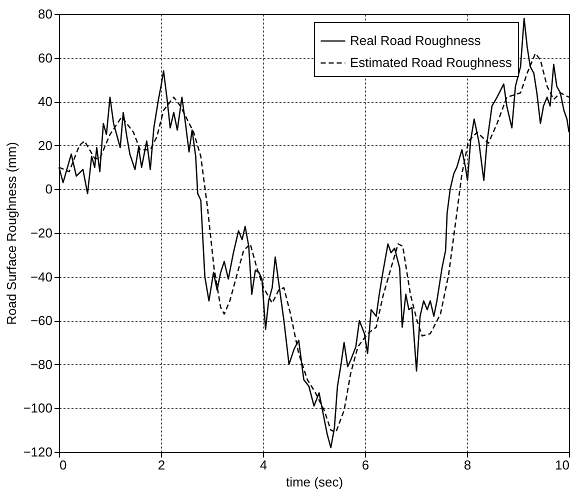 Image resolution: width=581 pixels, height=489 pixels. Describe the element at coordinates (37, 408) in the screenshot. I see `y-tick-label: −100` at that location.